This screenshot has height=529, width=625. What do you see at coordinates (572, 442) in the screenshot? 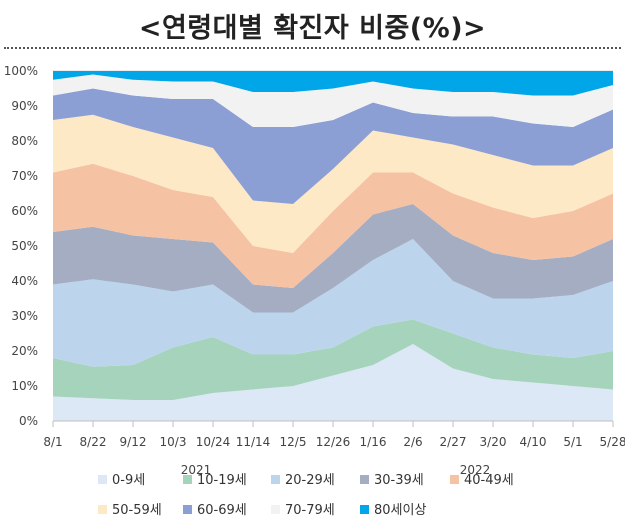
I see `x-tick-label: 5/1` at bounding box center [572, 442].